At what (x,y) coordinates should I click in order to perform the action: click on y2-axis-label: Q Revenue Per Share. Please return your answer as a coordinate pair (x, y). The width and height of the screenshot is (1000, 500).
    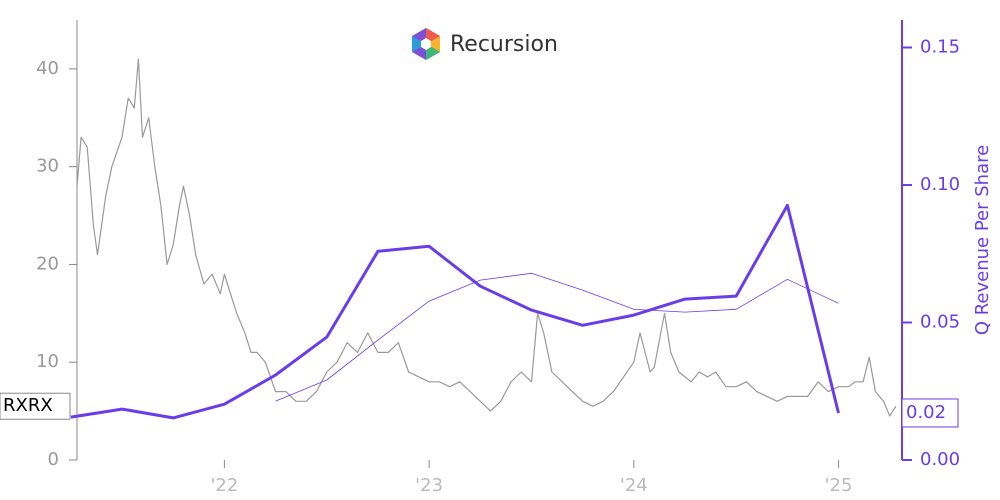
    Looking at the image, I should click on (982, 240).